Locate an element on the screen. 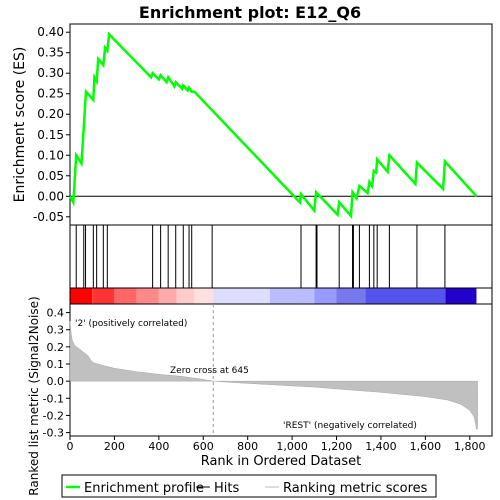 Image resolution: width=500 pixels, height=500 pixels. metric-ytick-label: 0.3 is located at coordinates (56, 330).